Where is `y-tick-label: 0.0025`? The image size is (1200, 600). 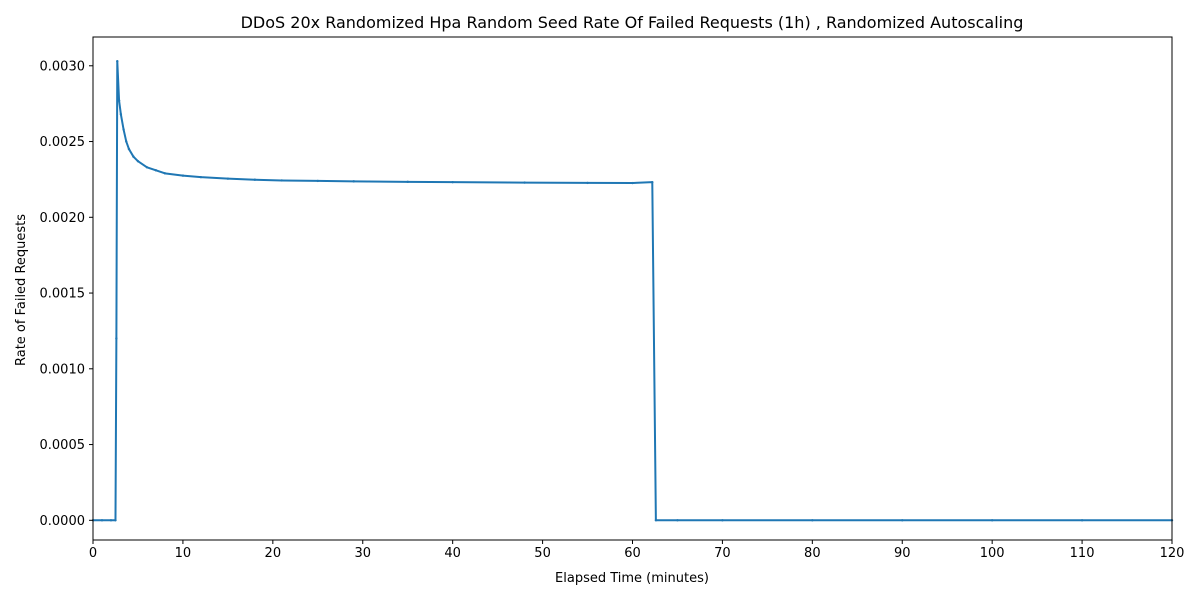
y-tick-label: 0.0025 is located at coordinates (63, 142).